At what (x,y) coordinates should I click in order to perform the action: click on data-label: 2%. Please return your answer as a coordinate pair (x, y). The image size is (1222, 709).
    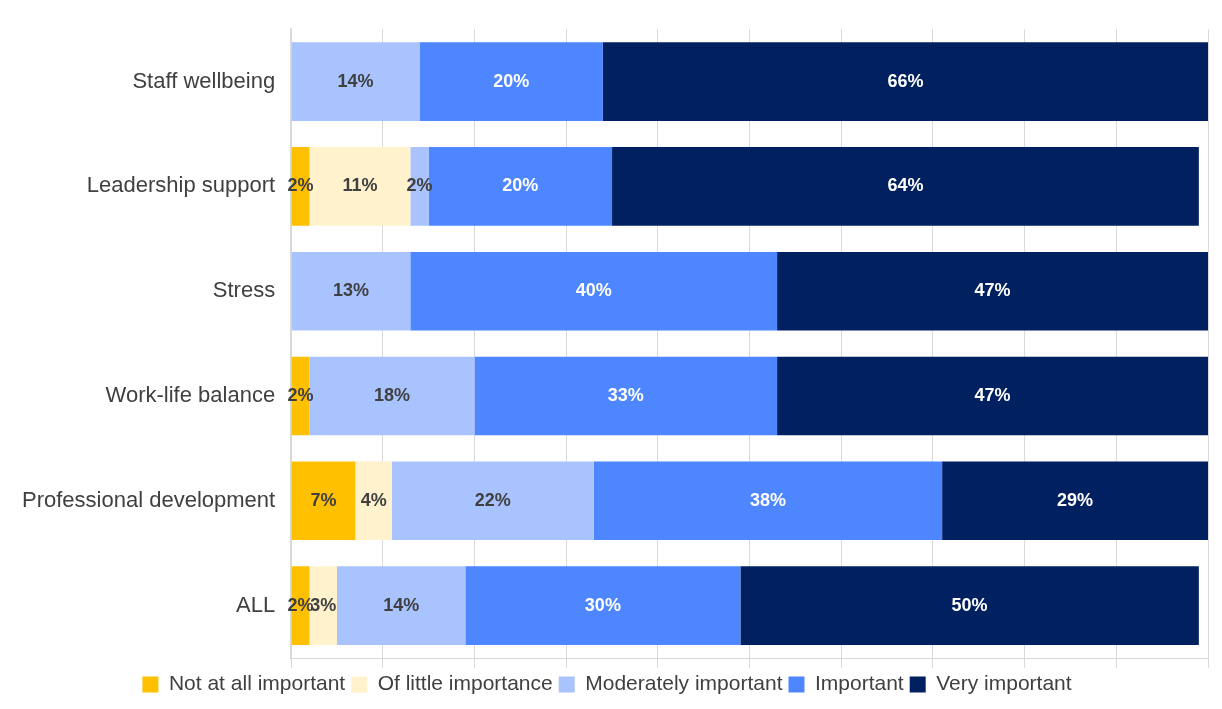
    Looking at the image, I should click on (419, 185).